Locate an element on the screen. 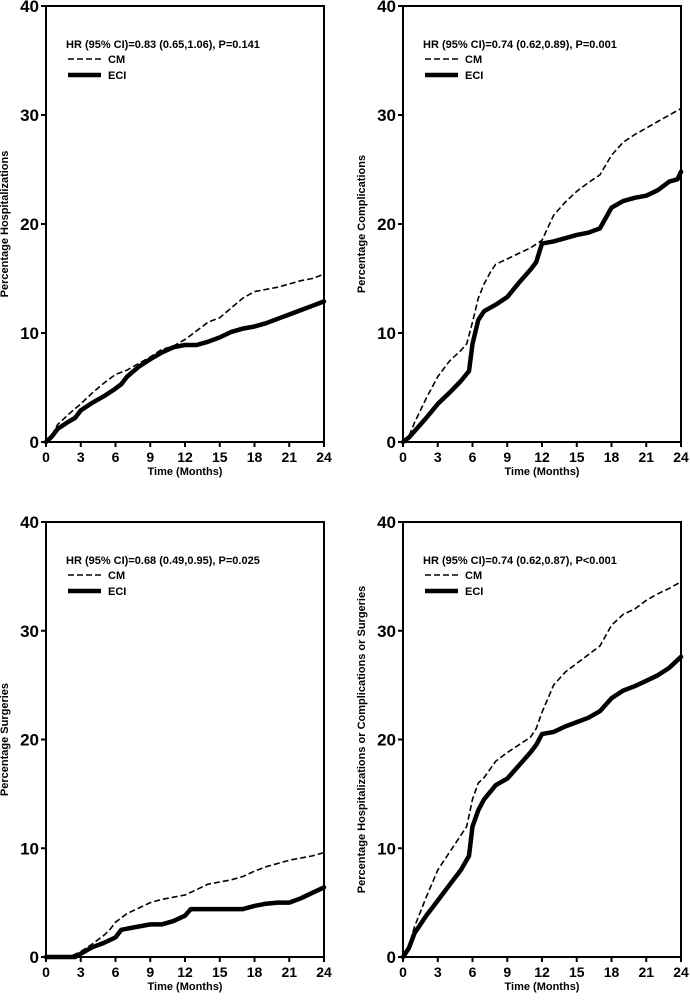 The height and width of the screenshot is (1002, 690). hazard-ratio-annotation: HR (95% CI)=0.74 (0.62,0.87), P<0.001 is located at coordinates (520, 561).